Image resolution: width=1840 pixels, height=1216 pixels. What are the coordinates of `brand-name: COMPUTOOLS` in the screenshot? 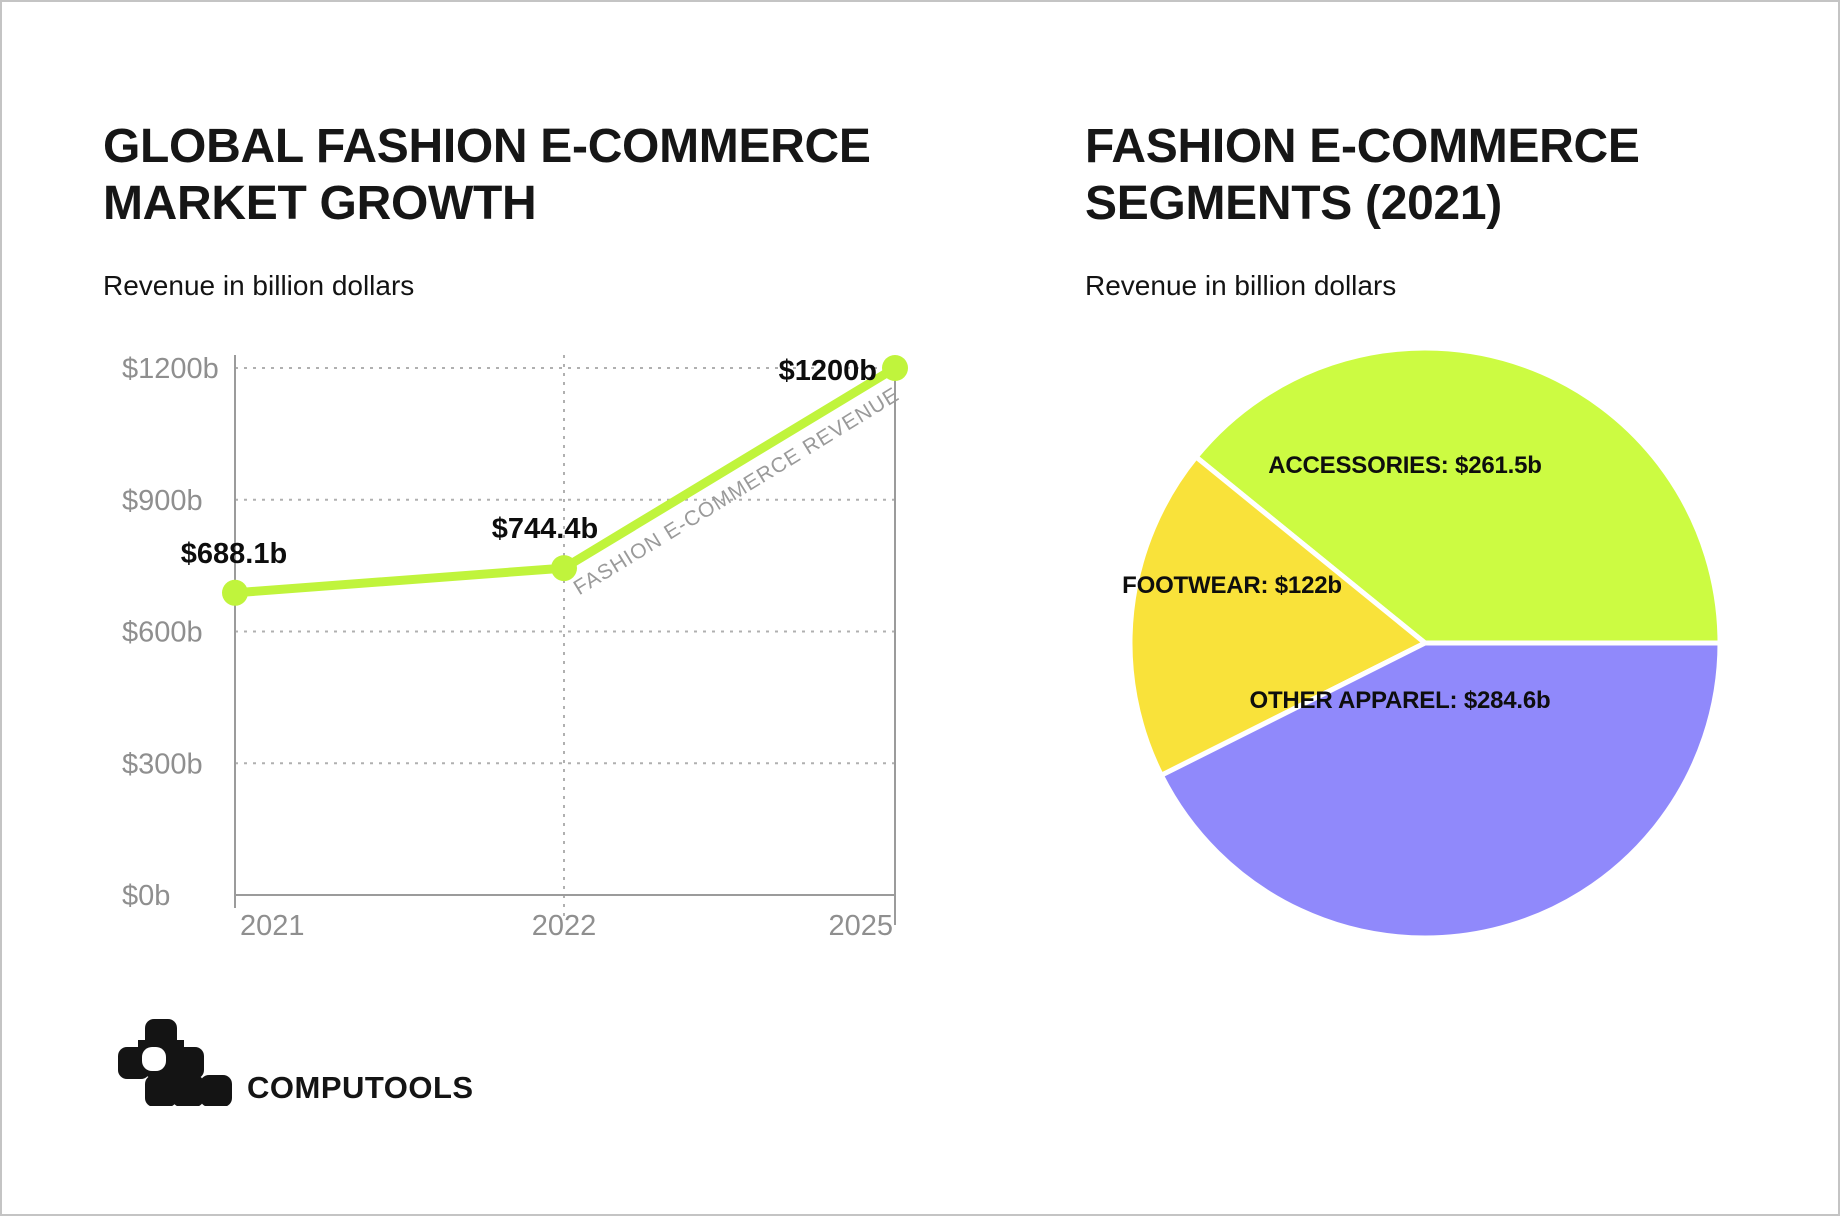 It's located at (360, 1087).